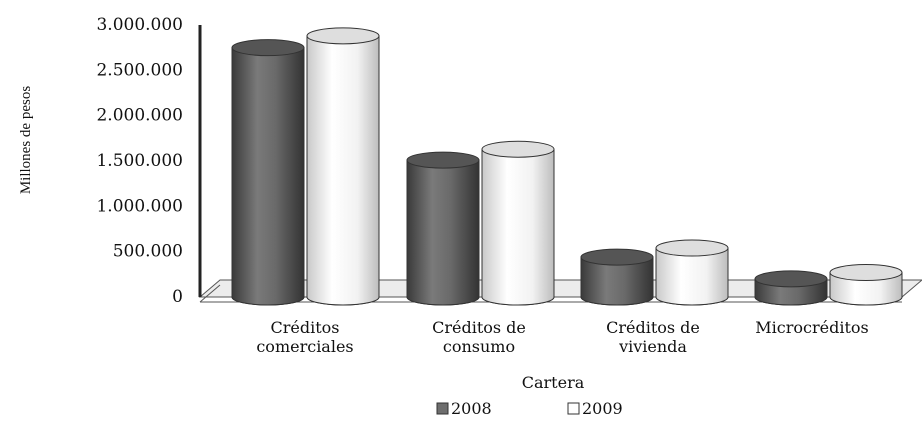  I want to click on y-tick-label: 1.500.000, so click(139, 161).